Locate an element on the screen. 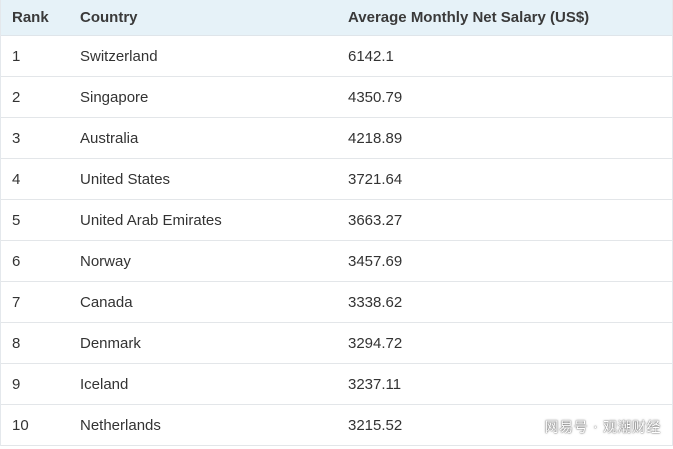  cell-rank: 6 is located at coordinates (16, 261).